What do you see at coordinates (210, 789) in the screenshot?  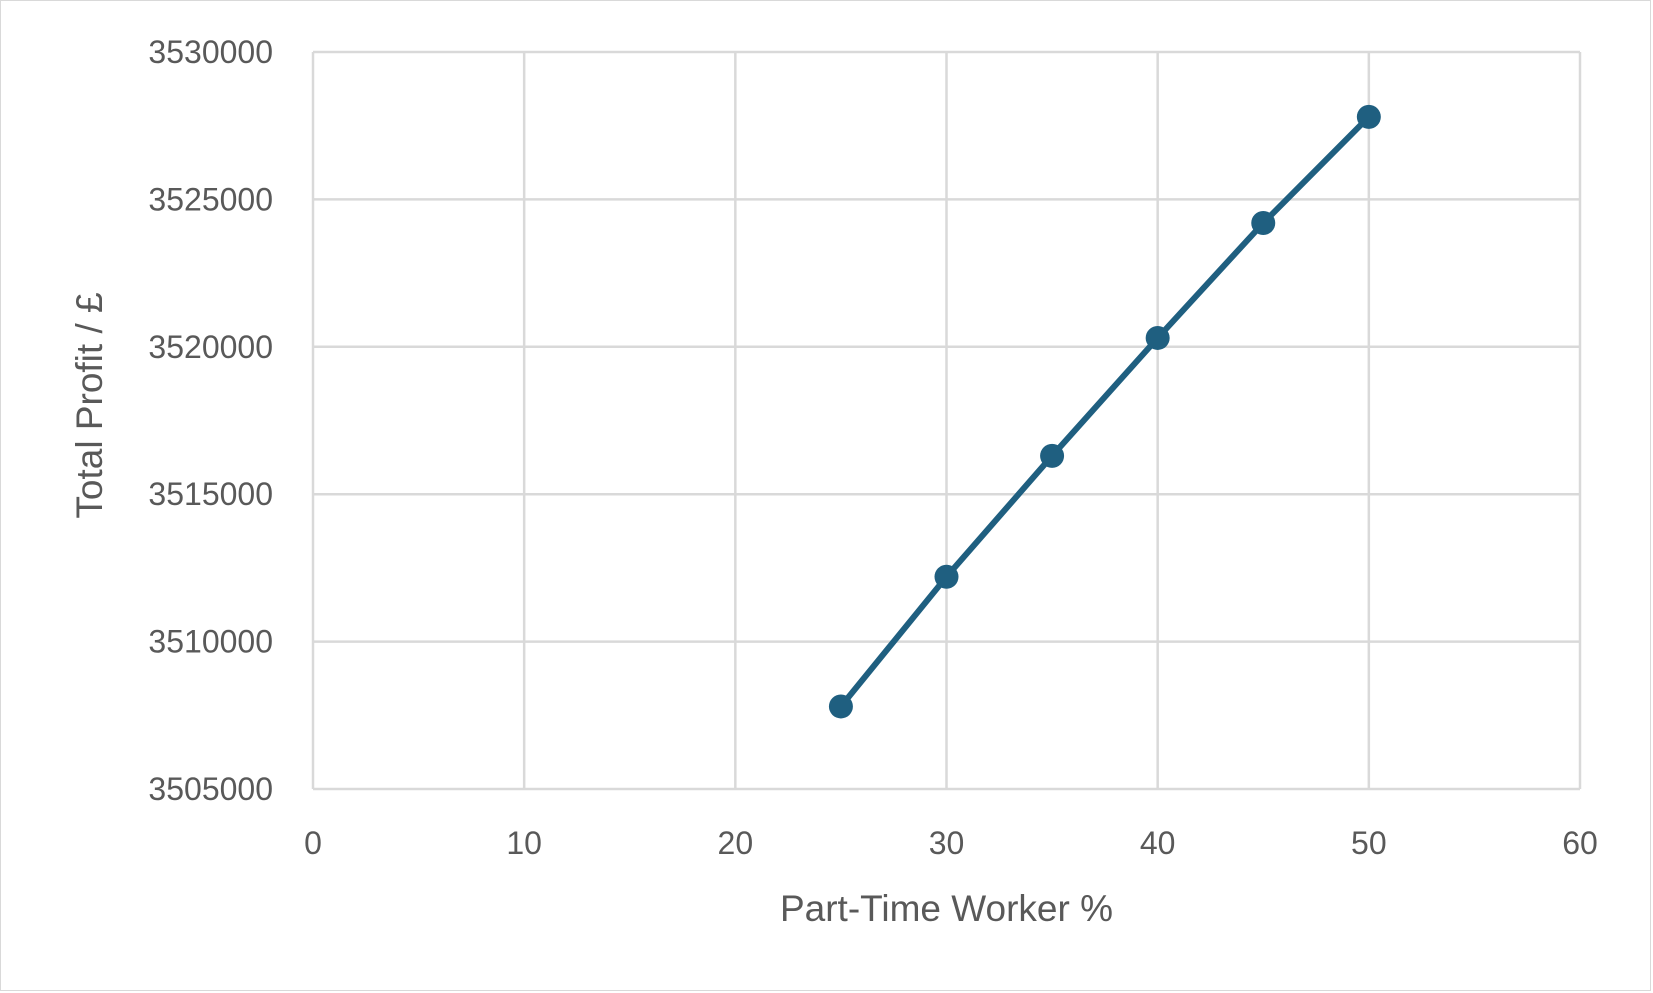 I see `y-tick-label: 3505000` at bounding box center [210, 789].